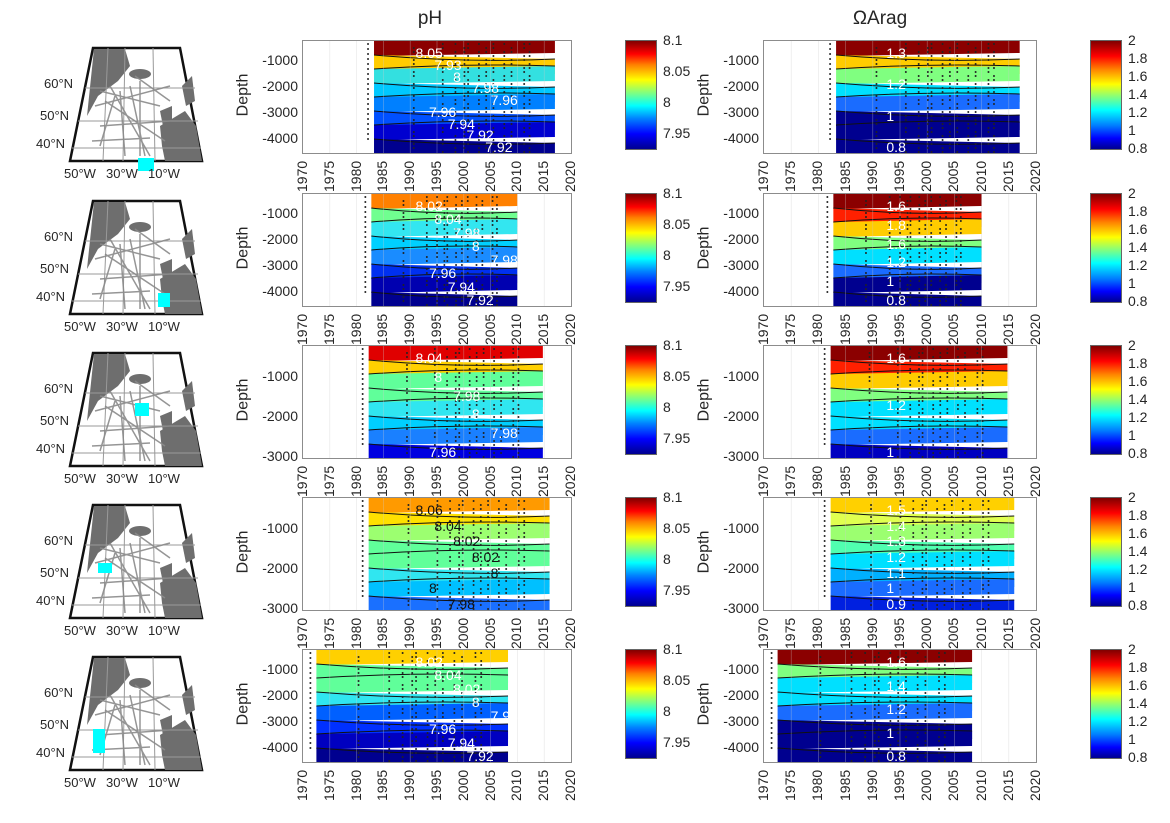 The image size is (1170, 823). I want to click on om-panel-2: 1.6 1.8 1.6 1.2 1 0.8, so click(900, 250).